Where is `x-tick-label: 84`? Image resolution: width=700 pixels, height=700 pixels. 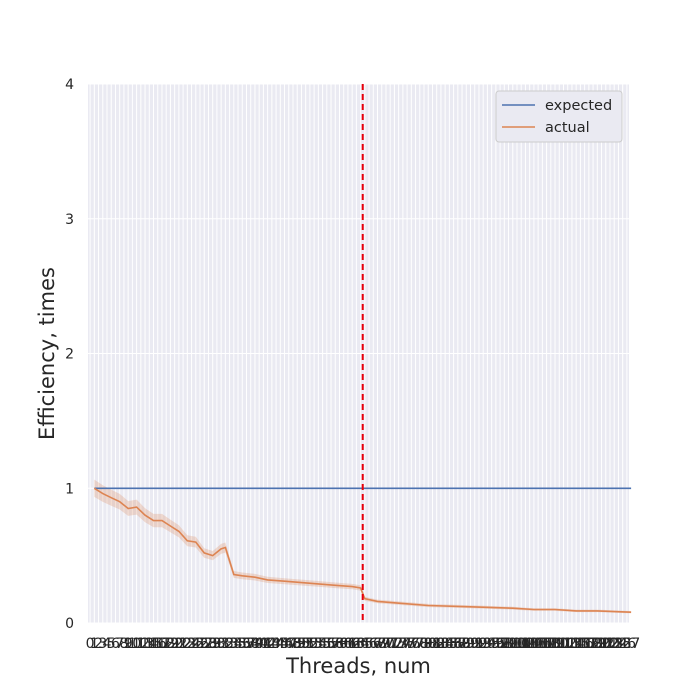 x-tick-label: 84 is located at coordinates (445, 644).